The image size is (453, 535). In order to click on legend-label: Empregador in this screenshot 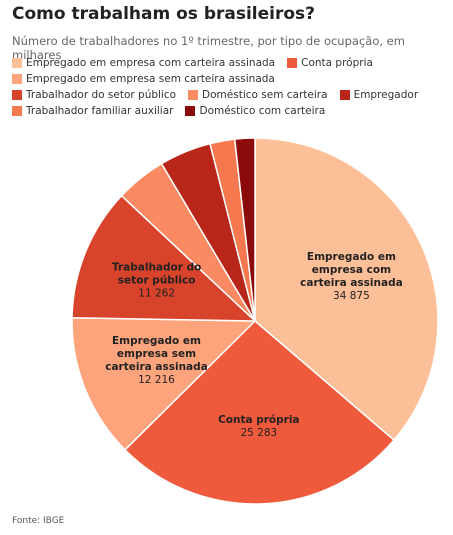, I will do `click(386, 95)`.